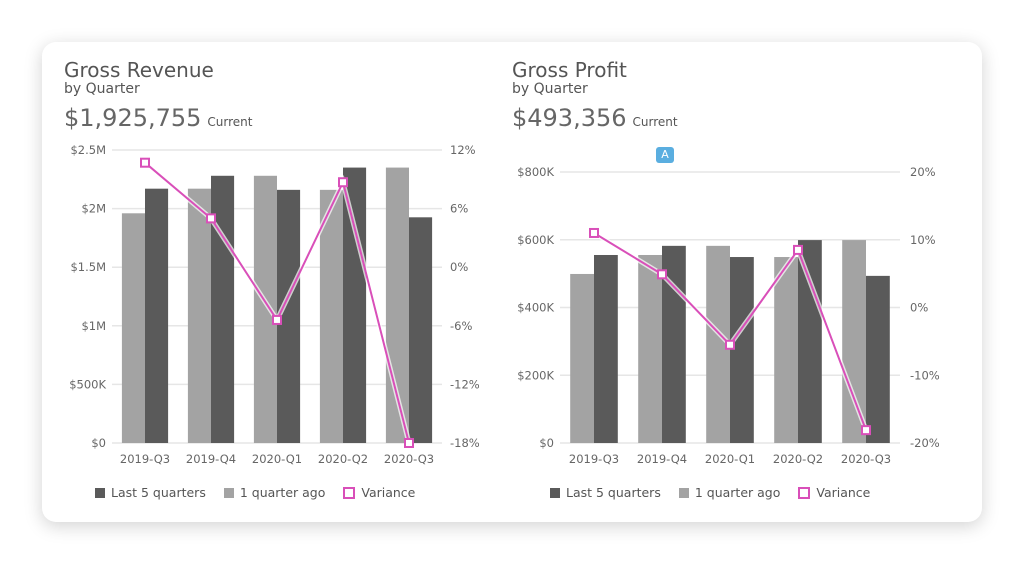  What do you see at coordinates (535, 240) in the screenshot?
I see `y-tick-label: $600K` at bounding box center [535, 240].